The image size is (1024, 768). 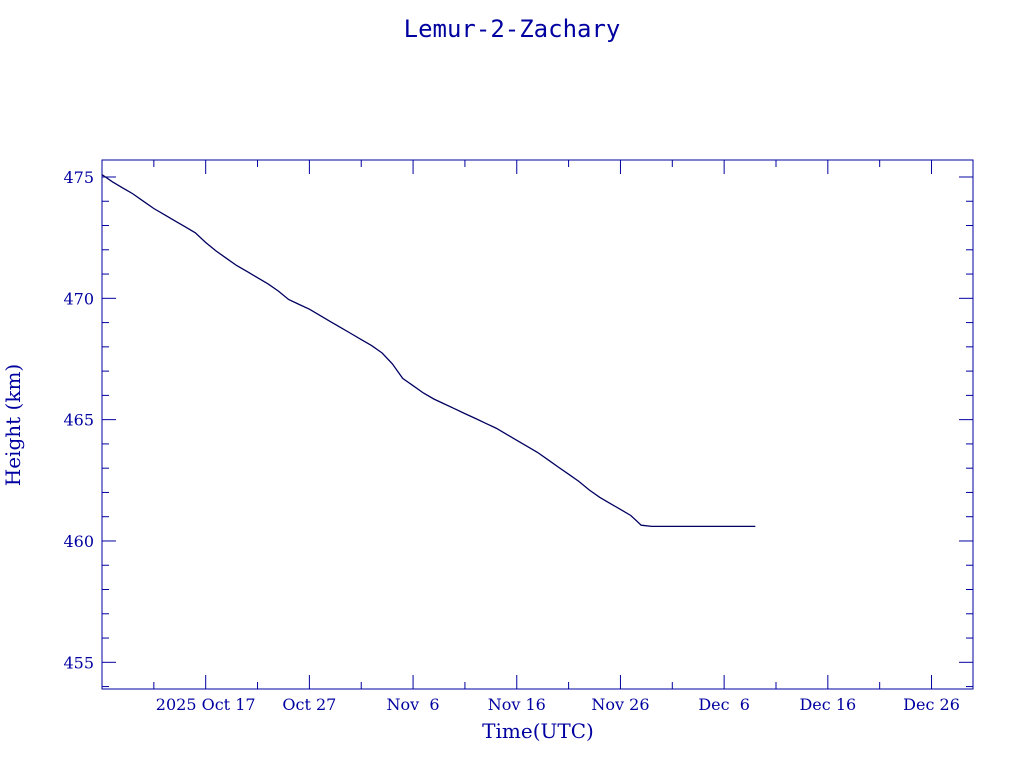 What do you see at coordinates (512, 29) in the screenshot?
I see `chart-title: Lemur-2-Zachary` at bounding box center [512, 29].